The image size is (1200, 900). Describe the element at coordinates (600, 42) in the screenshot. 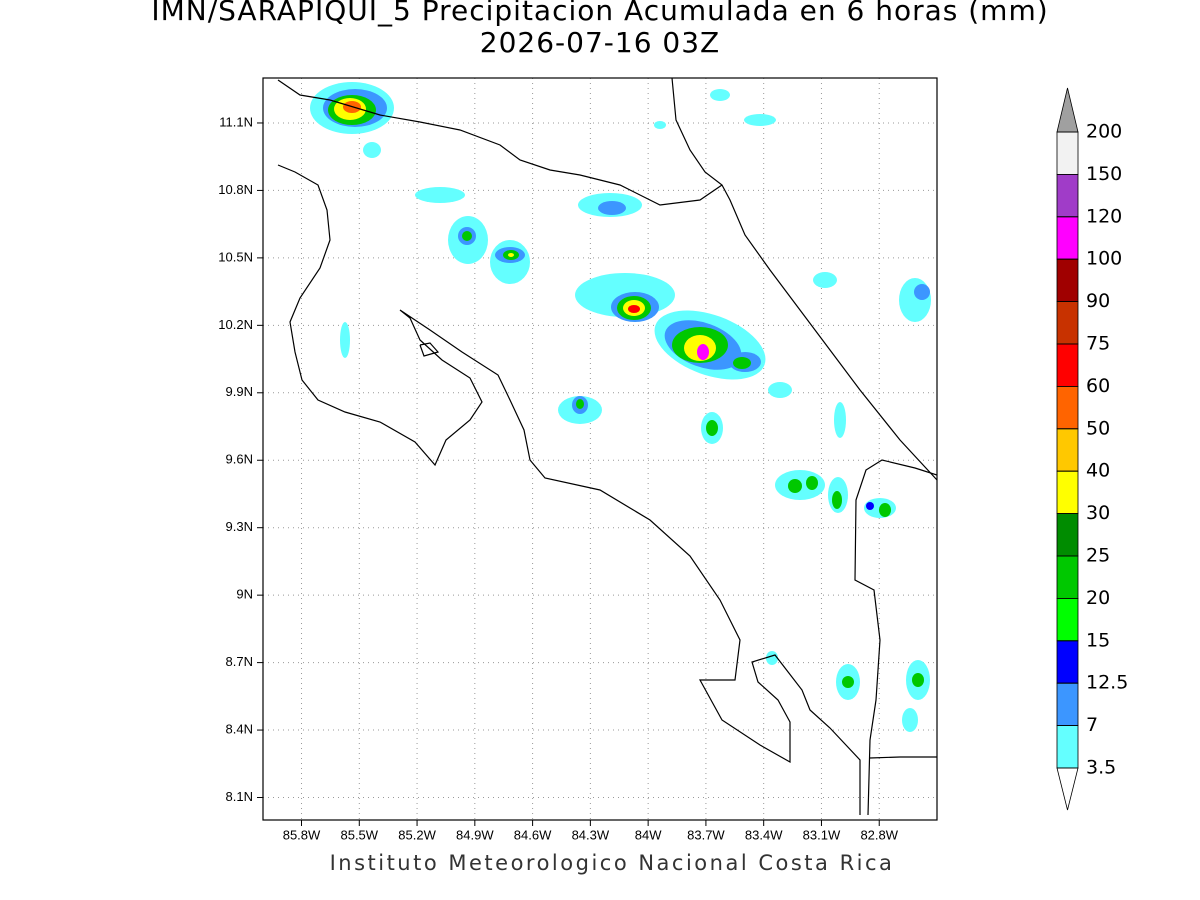

I see `subtitle: 2026-07-16 03Z` at that location.